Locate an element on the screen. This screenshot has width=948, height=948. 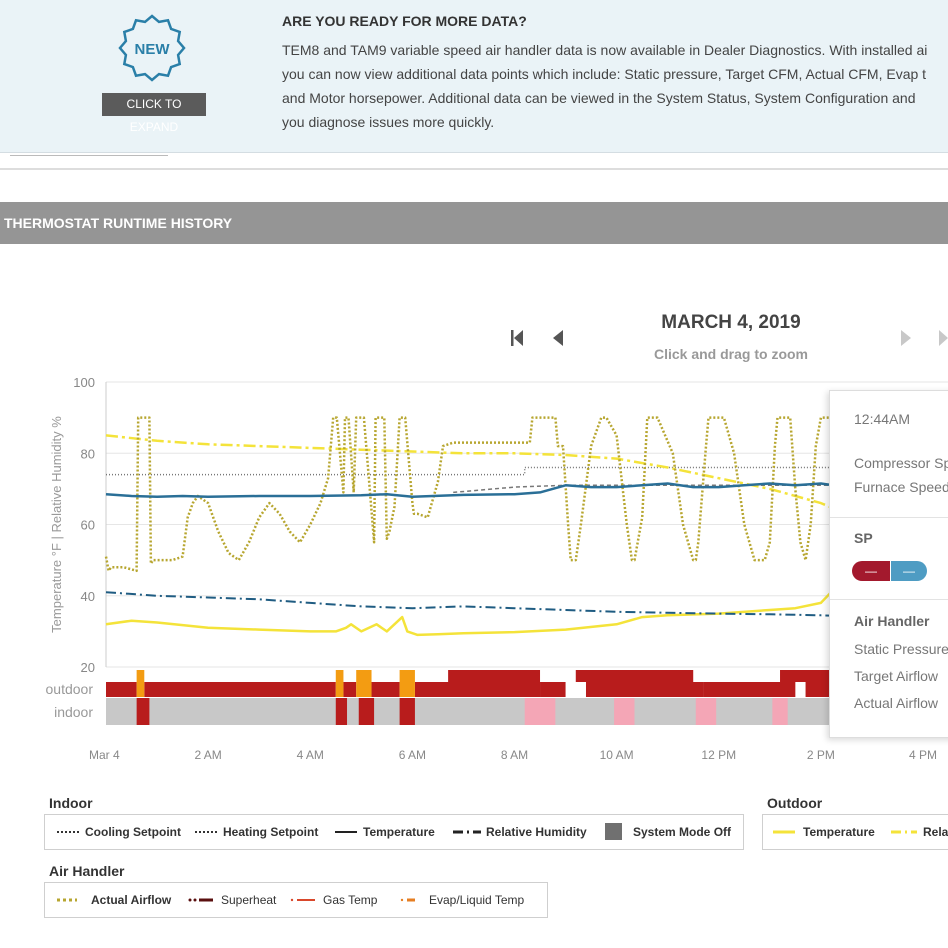
zoom-hint: Click and drag to zoom is located at coordinates (730, 354).